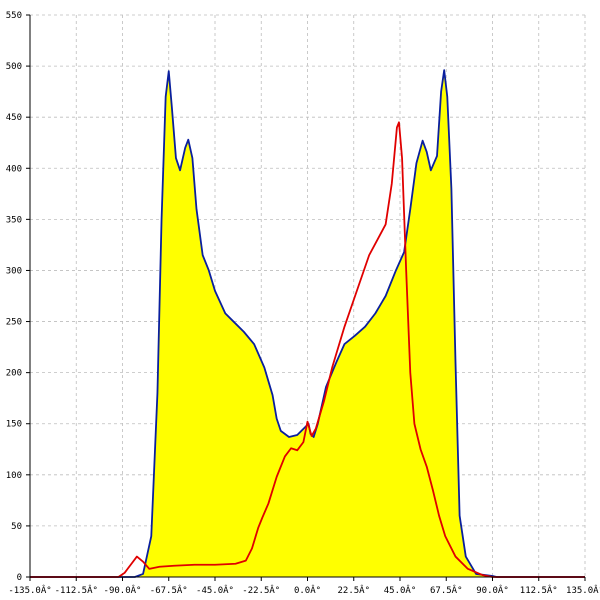 The height and width of the screenshot is (600, 600). What do you see at coordinates (14, 16) in the screenshot?
I see `y-tick-label: 550` at bounding box center [14, 16].